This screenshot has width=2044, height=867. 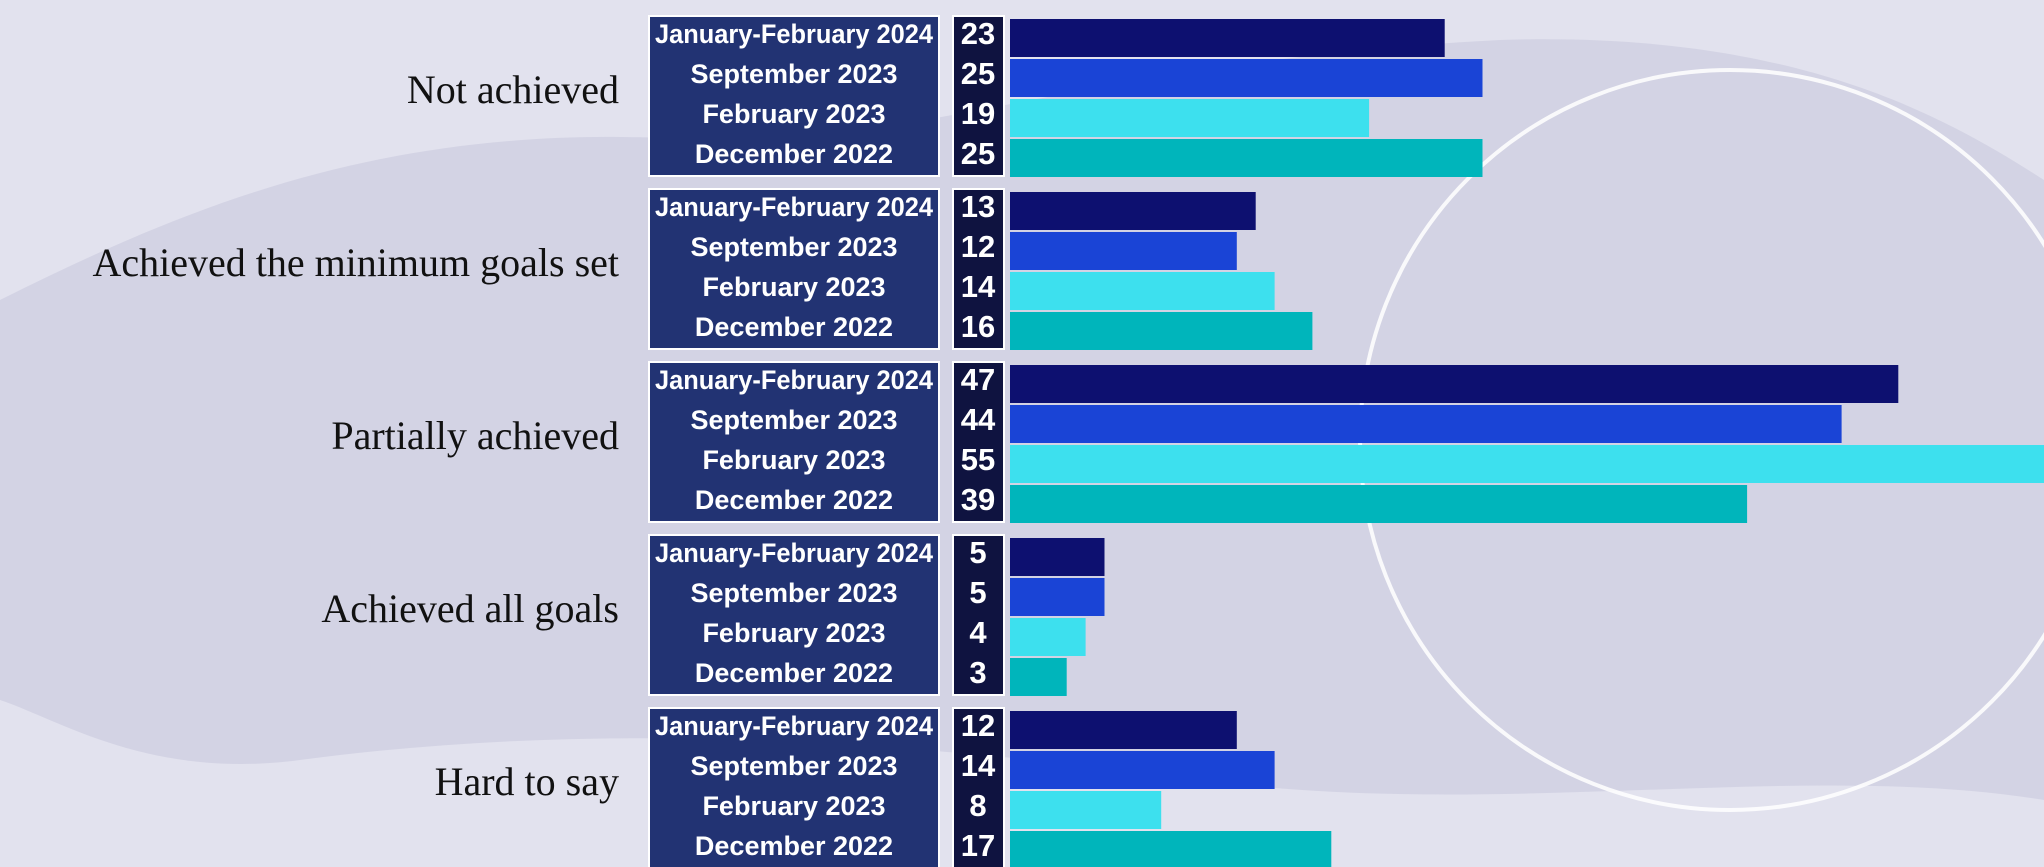 What do you see at coordinates (978, 326) in the screenshot?
I see `value-label: 16` at bounding box center [978, 326].